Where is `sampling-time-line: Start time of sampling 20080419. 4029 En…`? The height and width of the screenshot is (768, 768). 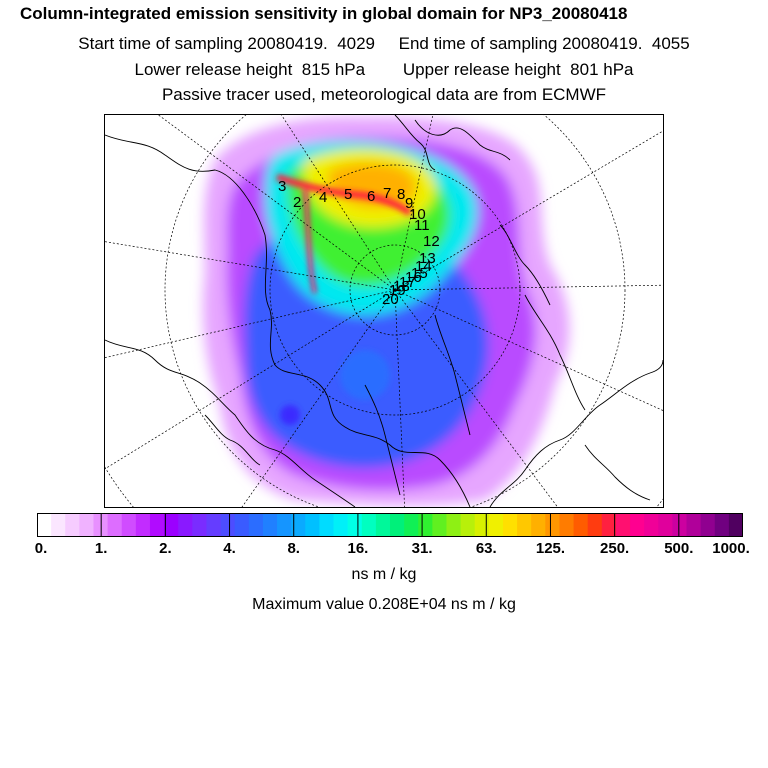 sampling-time-line: Start time of sampling 20080419. 4029 En… is located at coordinates (384, 43).